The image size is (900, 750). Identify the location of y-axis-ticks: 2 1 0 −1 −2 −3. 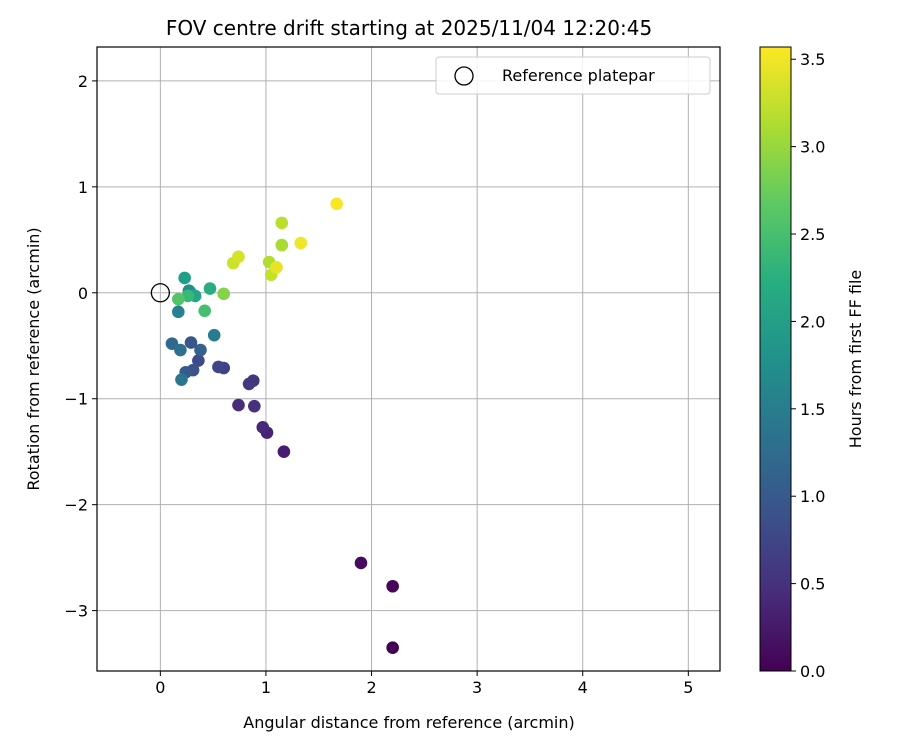
(80, 346).